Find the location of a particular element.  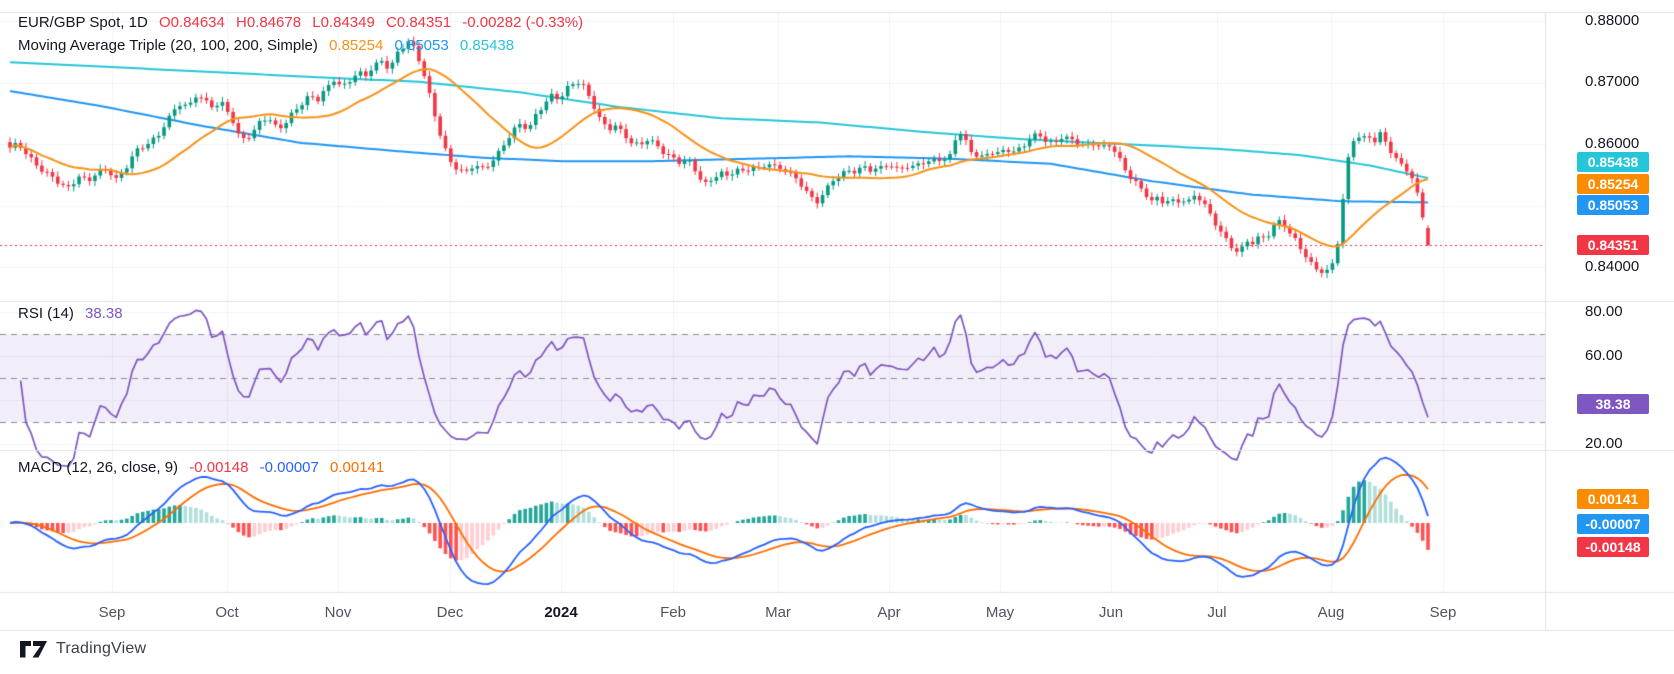

time-axis-month-label: Mar is located at coordinates (778, 612).